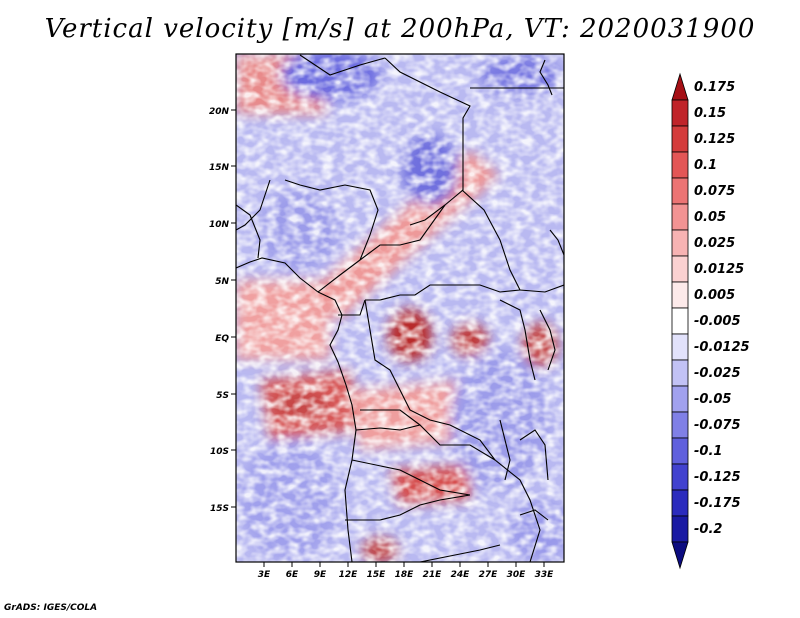 The width and height of the screenshot is (800, 618). I want to click on lon-label-33e: 33E, so click(545, 575).